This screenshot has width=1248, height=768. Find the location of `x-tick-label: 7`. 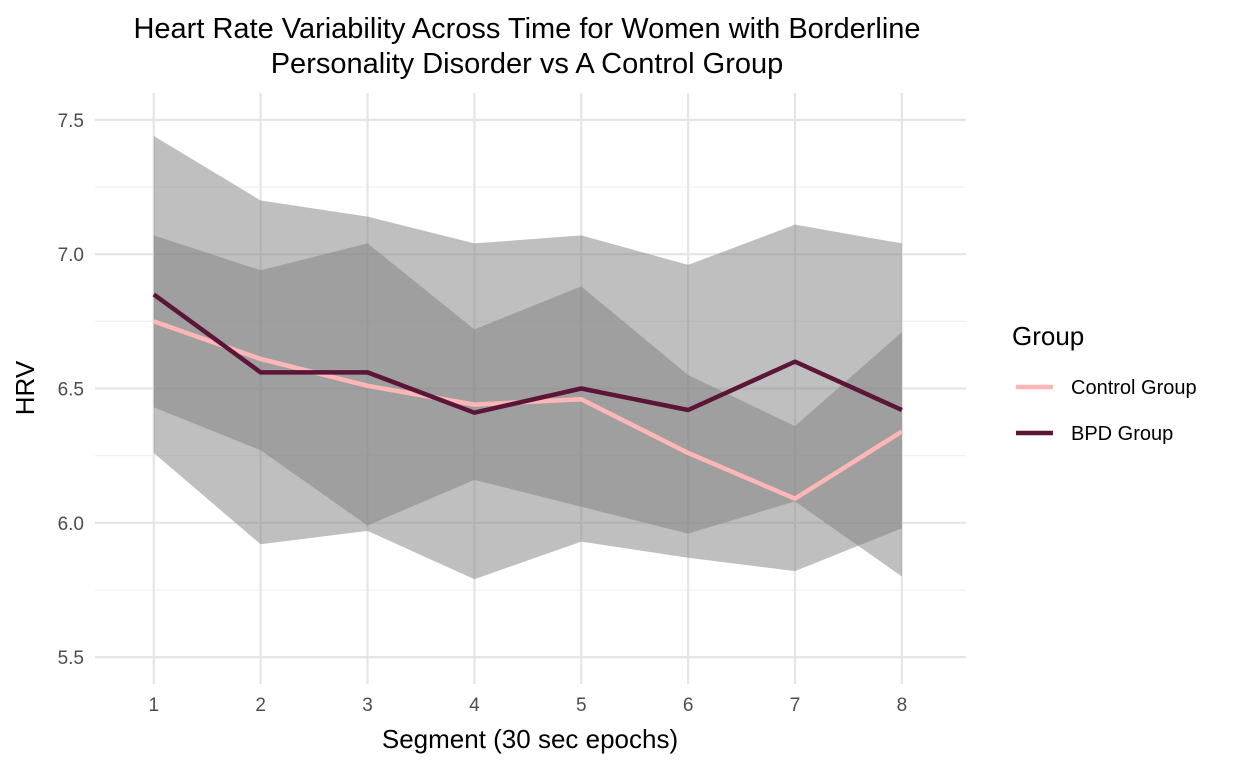

x-tick-label: 7 is located at coordinates (795, 705).